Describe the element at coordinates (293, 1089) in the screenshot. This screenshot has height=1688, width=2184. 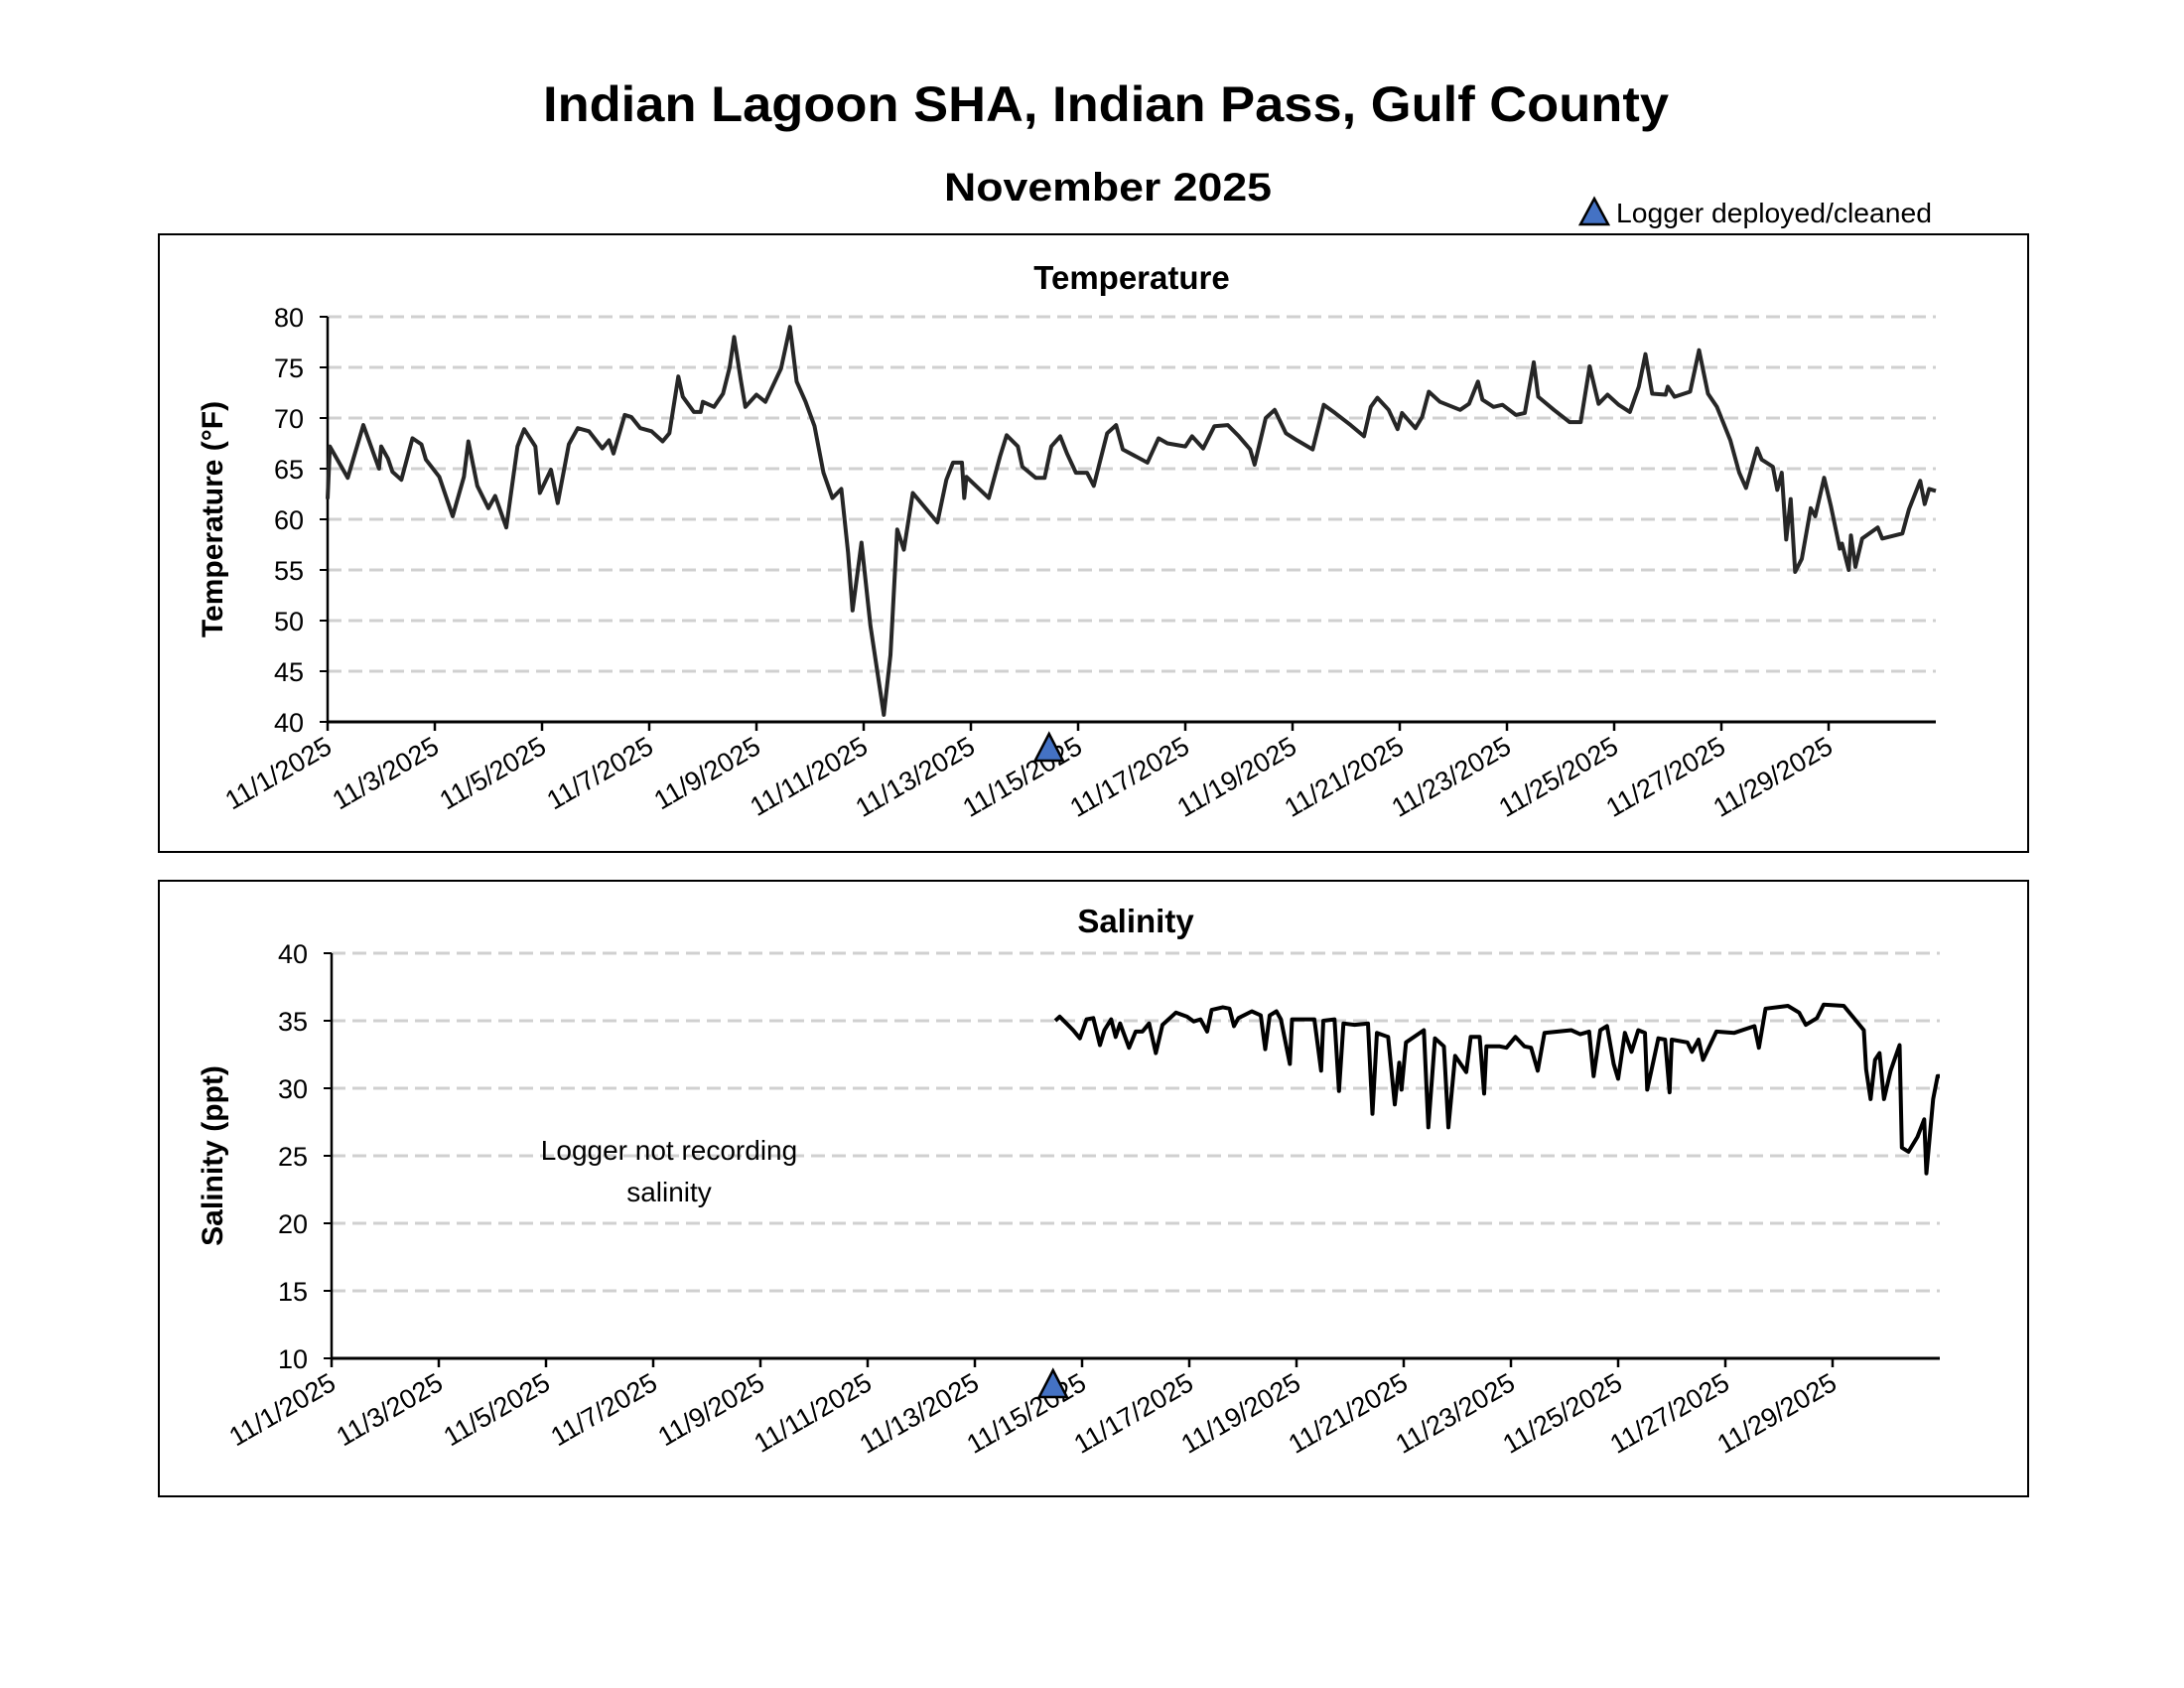
I see `y-tick-label: 30` at that location.